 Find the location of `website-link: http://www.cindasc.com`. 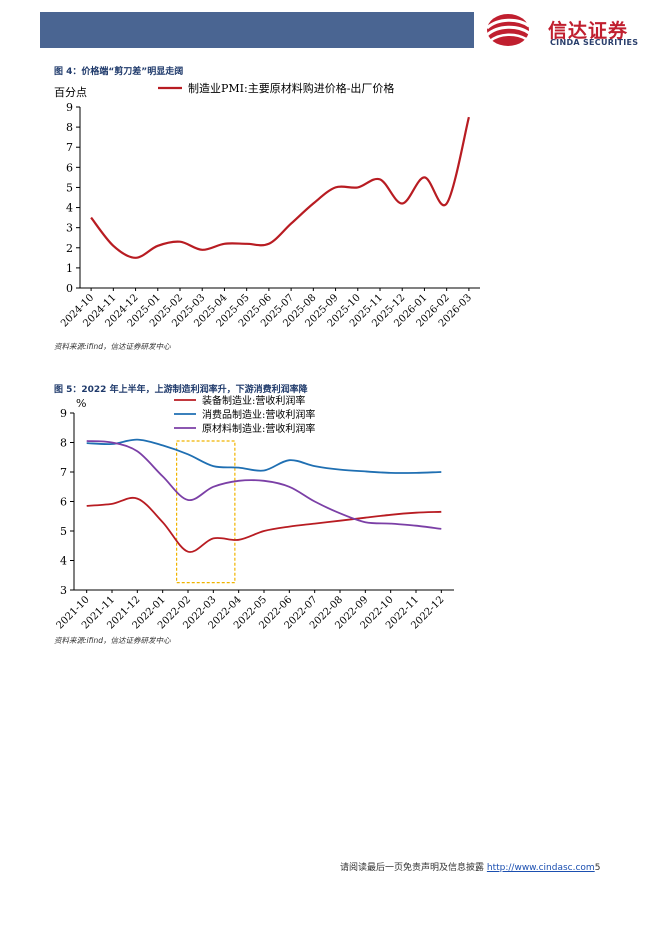

website-link: http://www.cindasc.com is located at coordinates (540, 868).